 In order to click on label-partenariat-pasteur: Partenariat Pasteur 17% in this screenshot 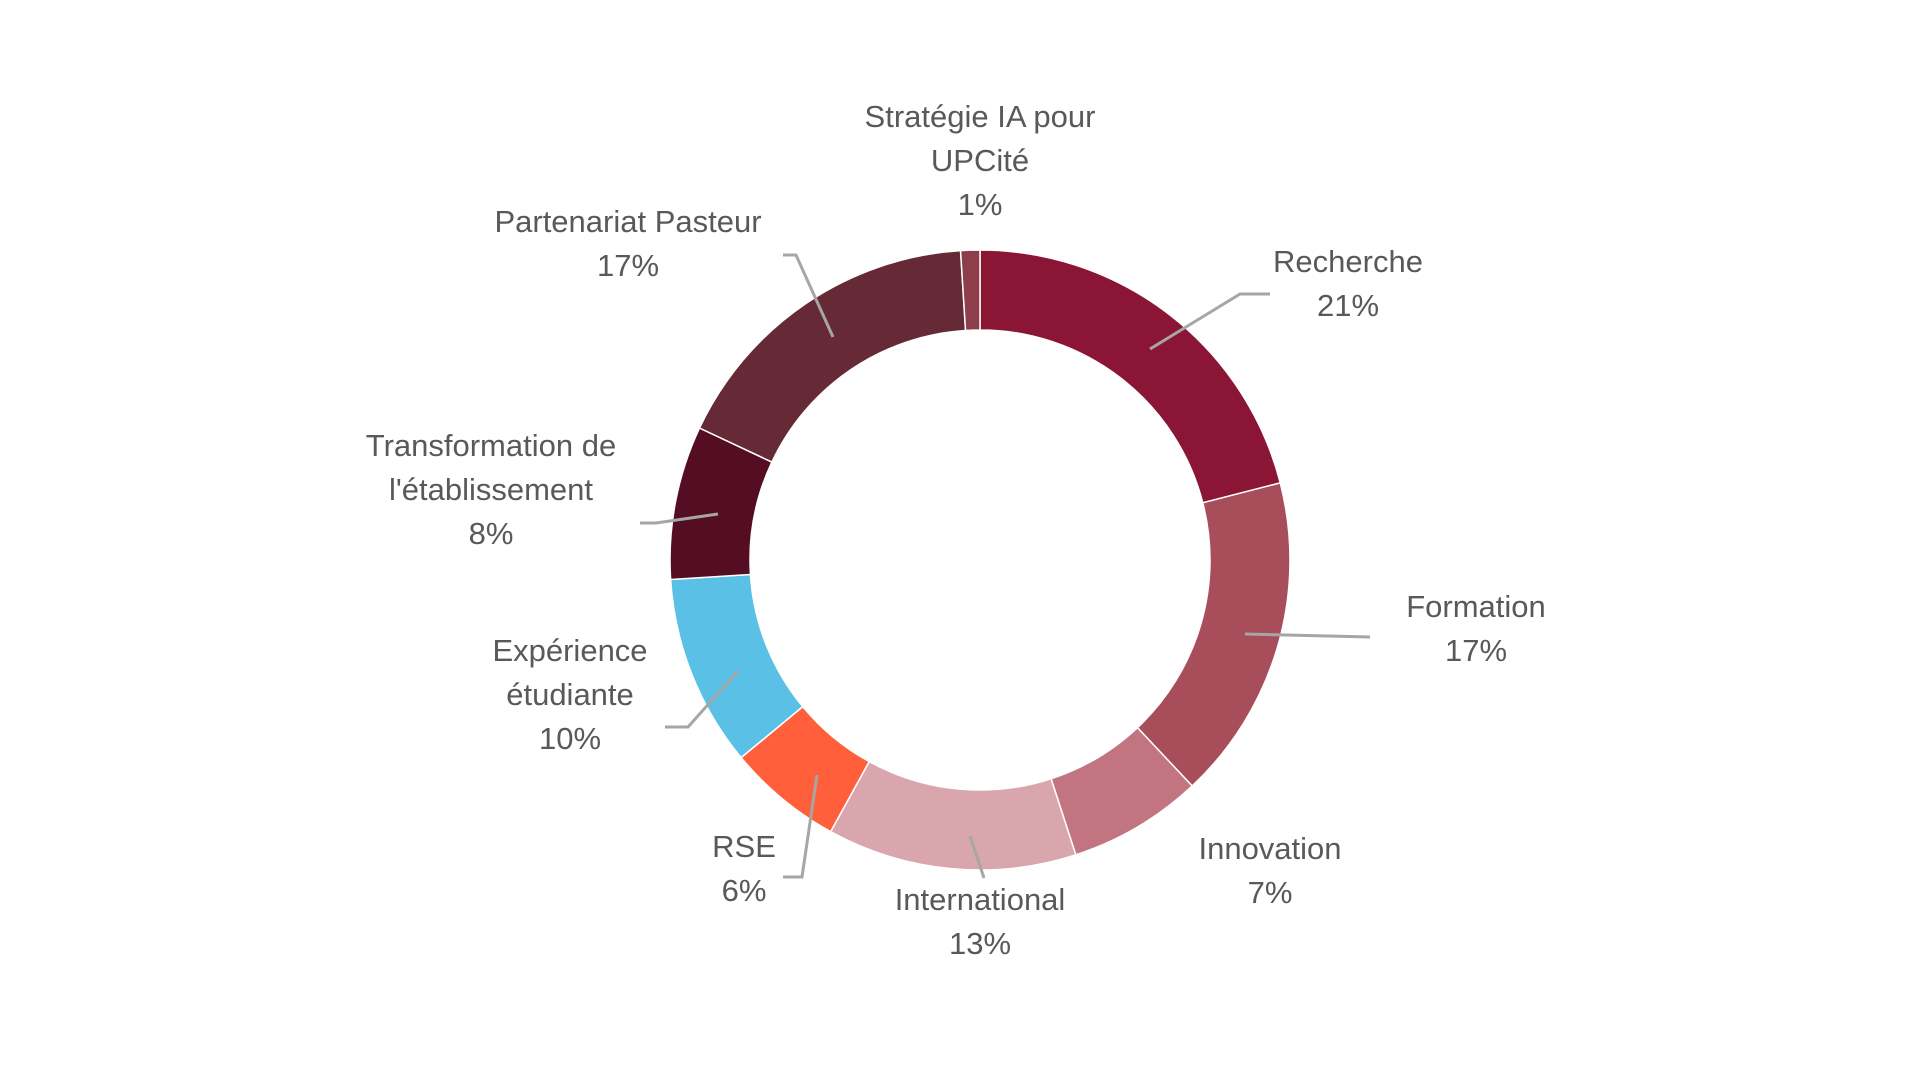, I will do `click(627, 243)`.